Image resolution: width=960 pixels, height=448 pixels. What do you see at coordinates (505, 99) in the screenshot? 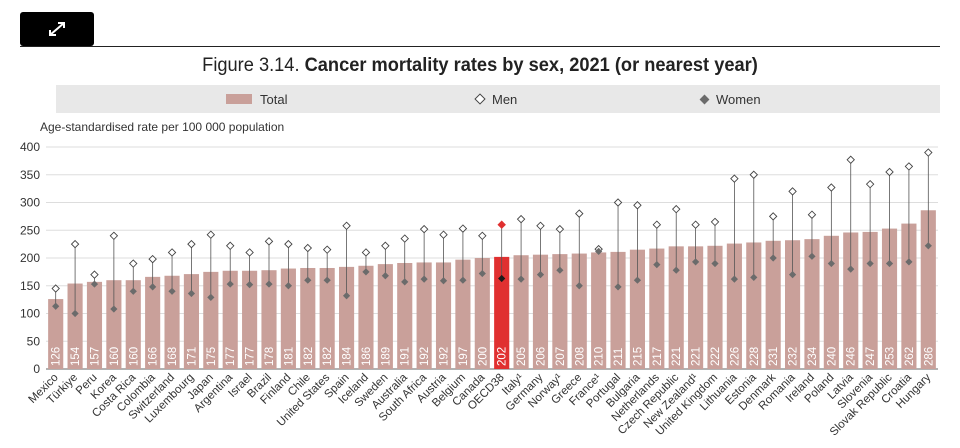
I see `legend-label-men: Men` at bounding box center [505, 99].